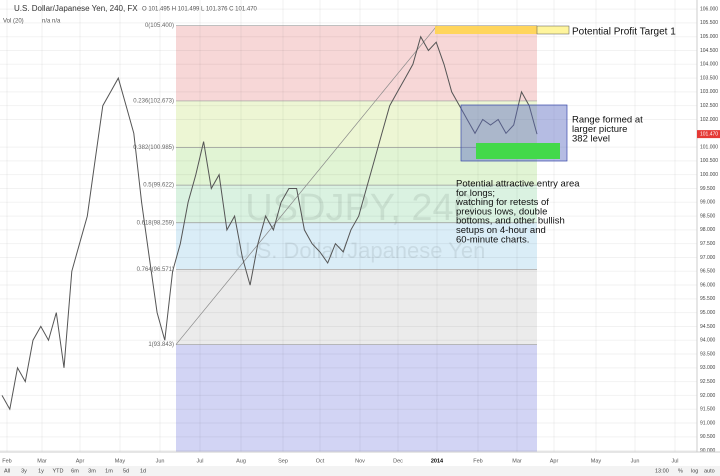 The image size is (720, 476). What do you see at coordinates (24, 471) in the screenshot?
I see `range-button: 3y` at bounding box center [24, 471].